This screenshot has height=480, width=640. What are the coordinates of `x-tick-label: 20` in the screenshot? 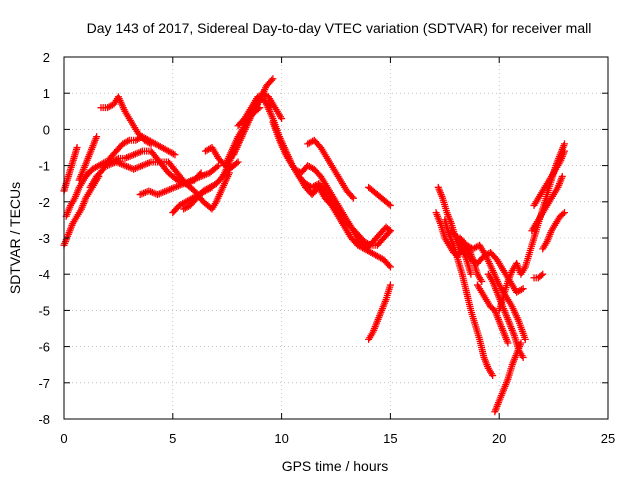 It's located at (499, 438).